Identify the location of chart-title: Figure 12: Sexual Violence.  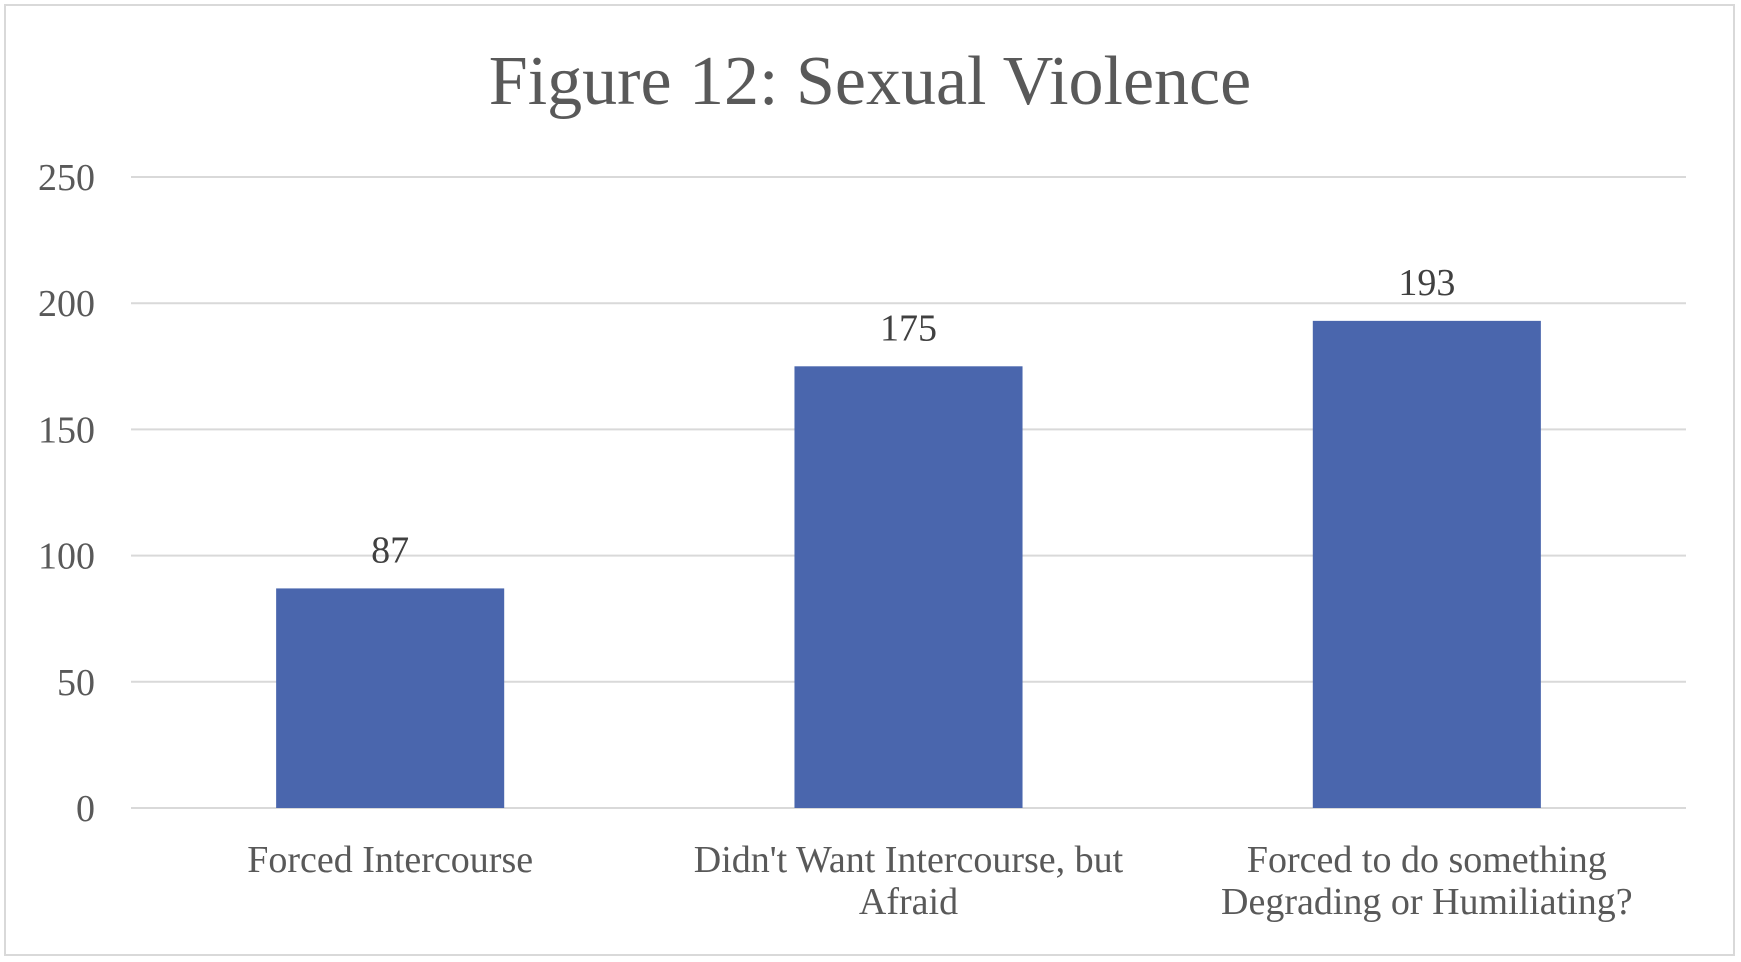
(870, 81).